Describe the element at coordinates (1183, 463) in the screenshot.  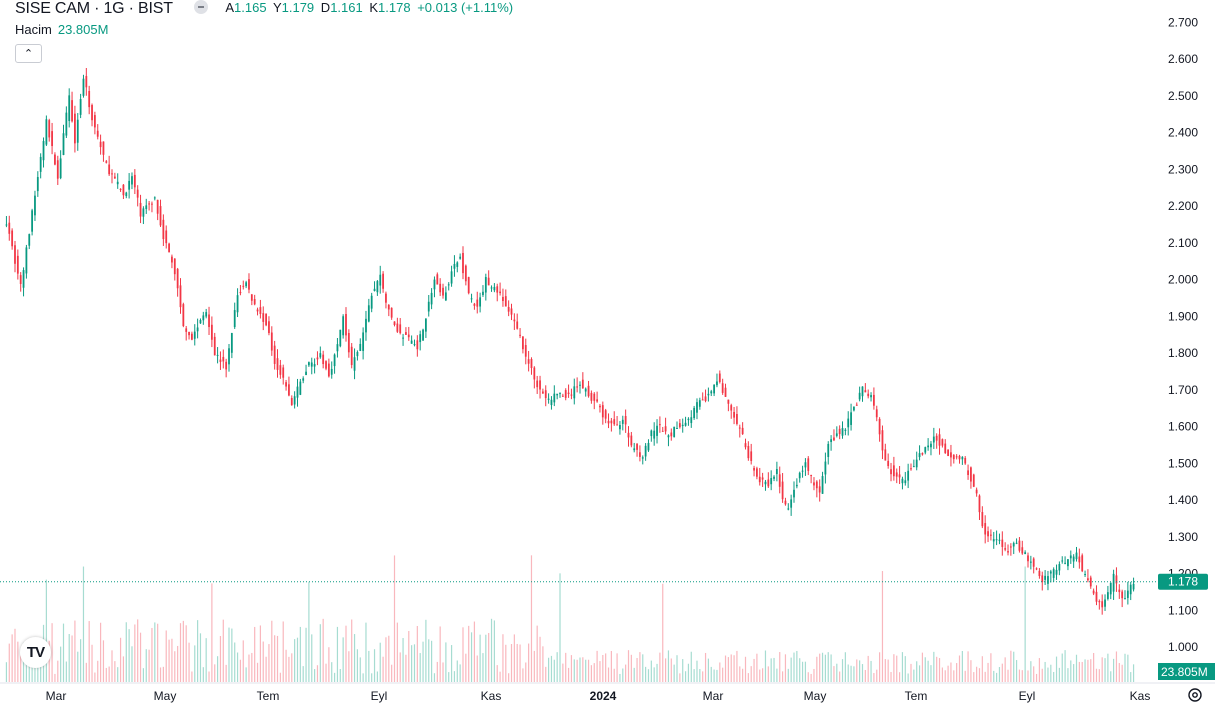
I see `price-tick-label: 1.500` at that location.